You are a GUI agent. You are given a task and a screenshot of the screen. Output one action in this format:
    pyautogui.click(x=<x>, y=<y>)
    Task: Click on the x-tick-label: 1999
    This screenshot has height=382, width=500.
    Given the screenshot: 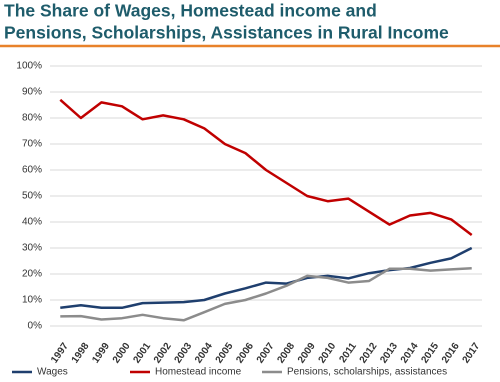 What is the action you would take?
    pyautogui.click(x=101, y=353)
    